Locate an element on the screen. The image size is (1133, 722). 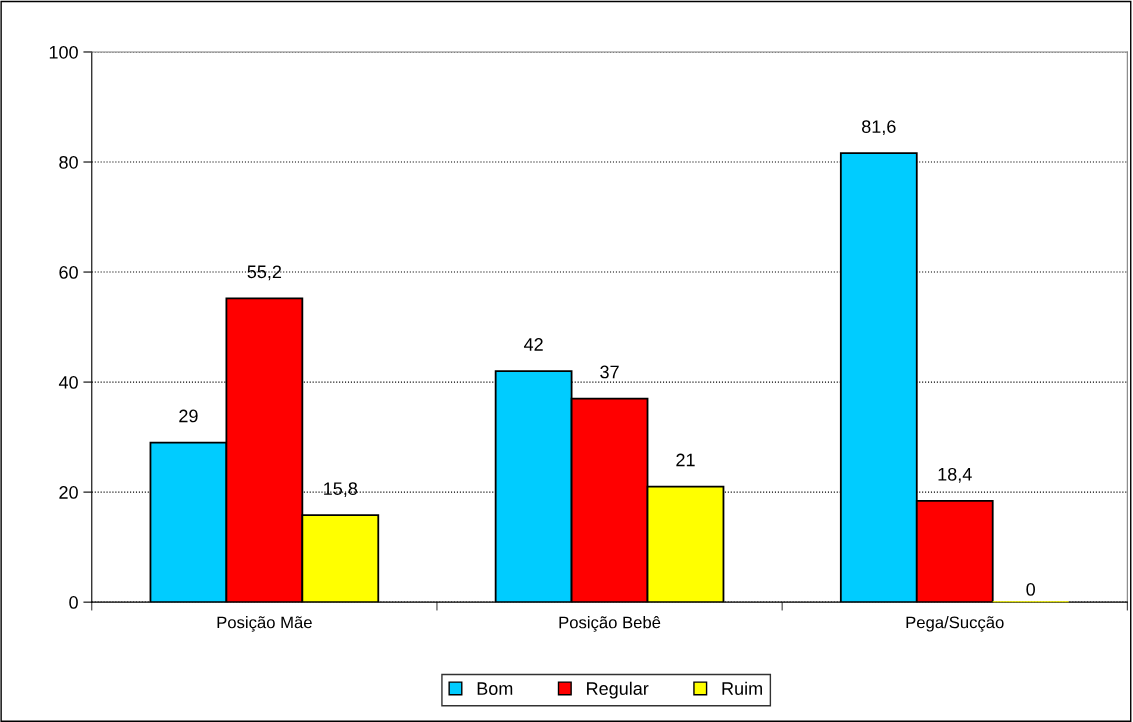
y-tick-label: 60 is located at coordinates (68, 272).